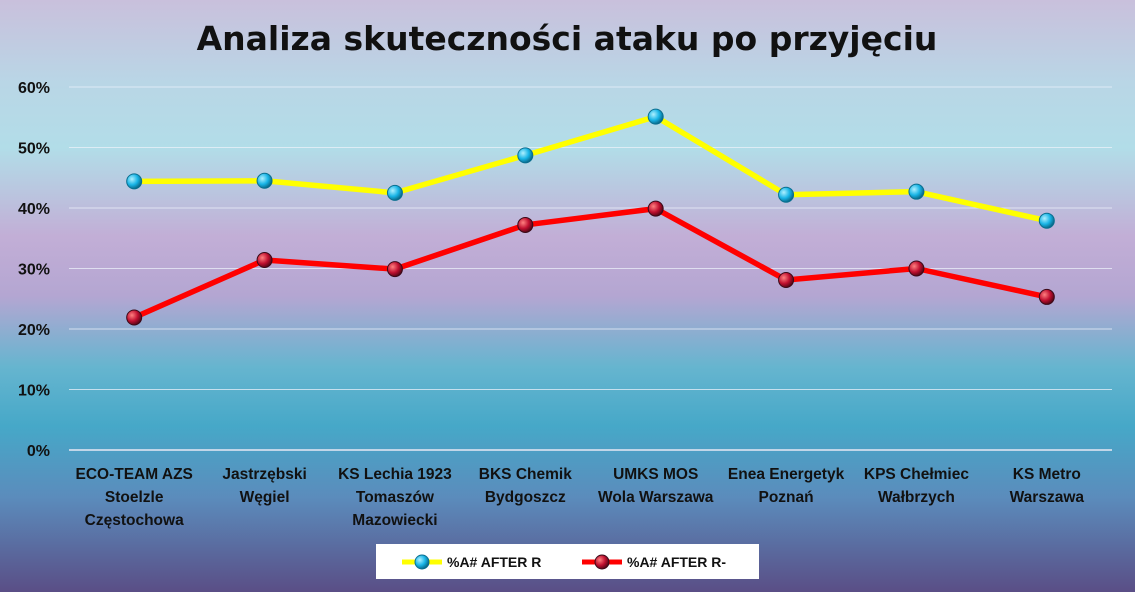  I want to click on y-axis-ticks: 0% 10% 20% 30% 40% 50% 60%, so click(34, 270).